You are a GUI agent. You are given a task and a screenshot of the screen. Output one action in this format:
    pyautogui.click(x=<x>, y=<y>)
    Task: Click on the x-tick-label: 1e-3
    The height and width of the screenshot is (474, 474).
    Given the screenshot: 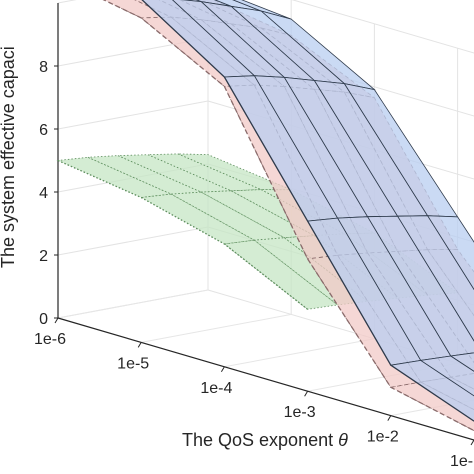 What is the action you would take?
    pyautogui.click(x=300, y=412)
    